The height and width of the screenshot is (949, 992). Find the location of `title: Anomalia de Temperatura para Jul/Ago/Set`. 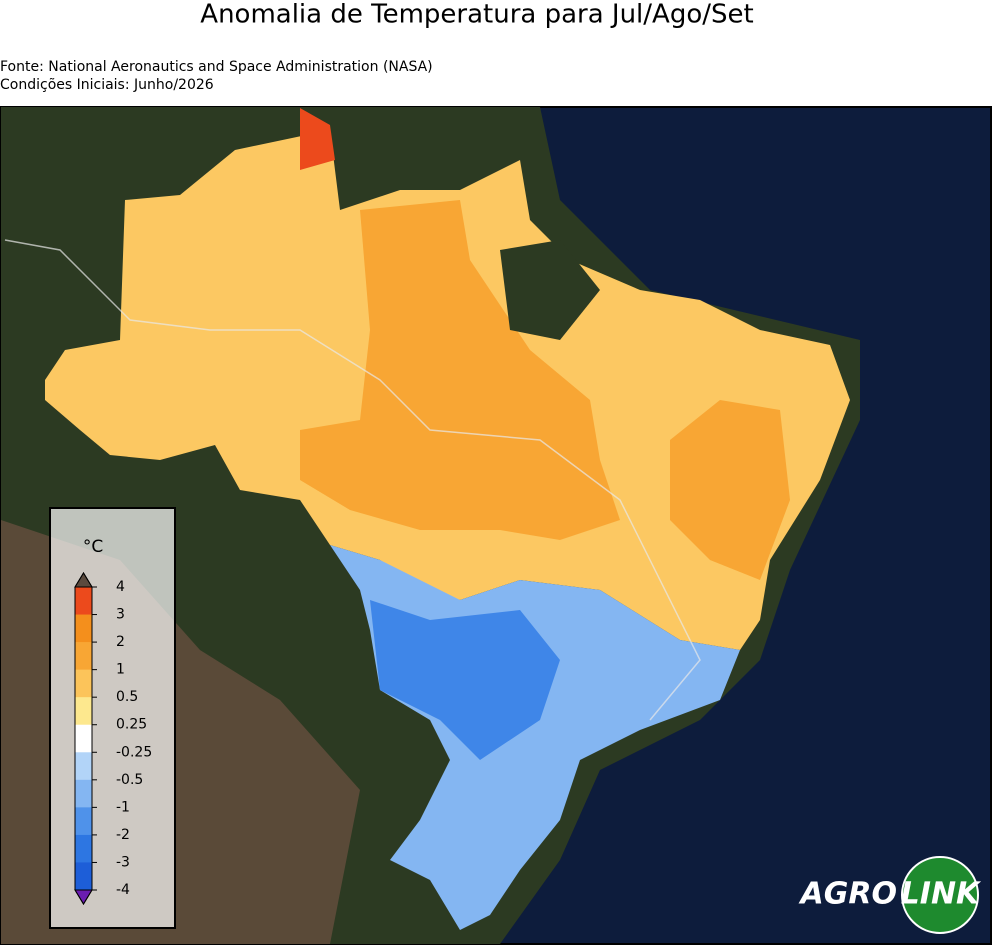

title: Anomalia de Temperatura para Jul/Ago/Set is located at coordinates (476, 15).